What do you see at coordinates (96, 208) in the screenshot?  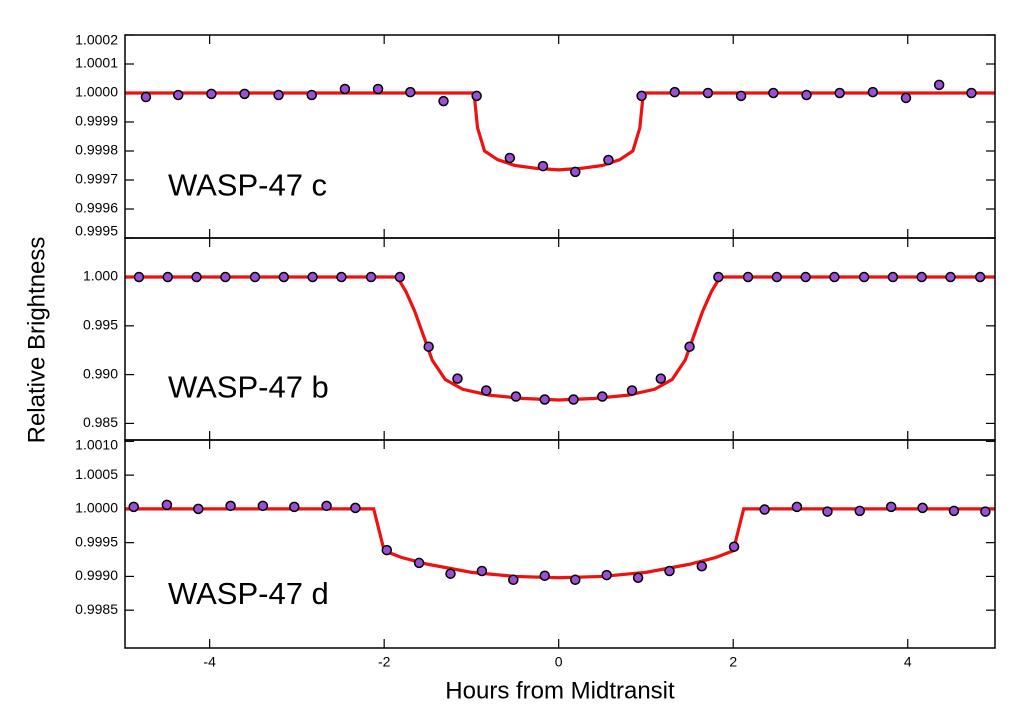 I see `y-tick-label: 0.9996` at bounding box center [96, 208].